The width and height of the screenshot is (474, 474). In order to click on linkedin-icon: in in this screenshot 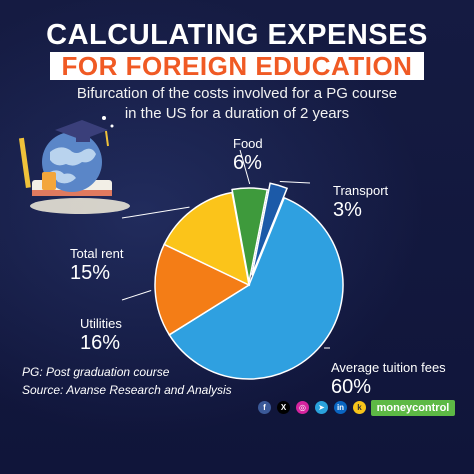, I will do `click(340, 407)`.